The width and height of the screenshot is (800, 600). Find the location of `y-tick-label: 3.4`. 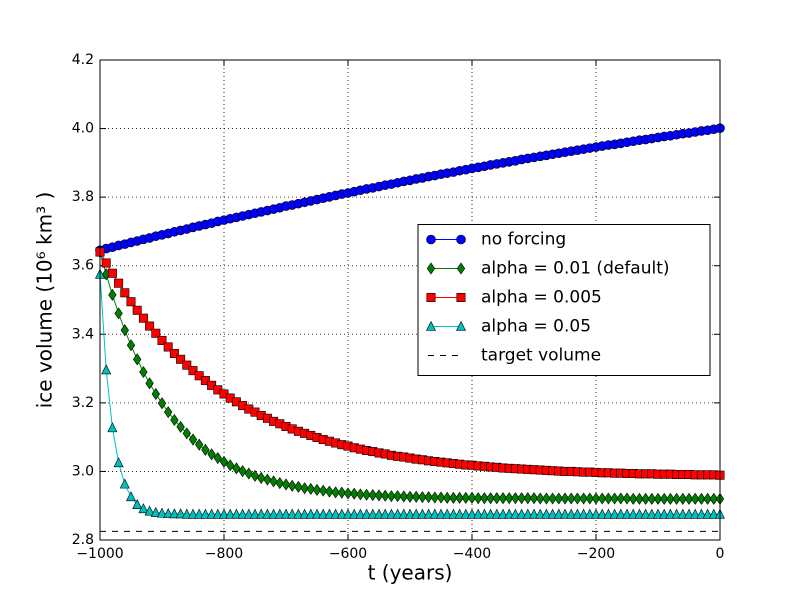

y-tick-label: 3.4 is located at coordinates (83, 334).